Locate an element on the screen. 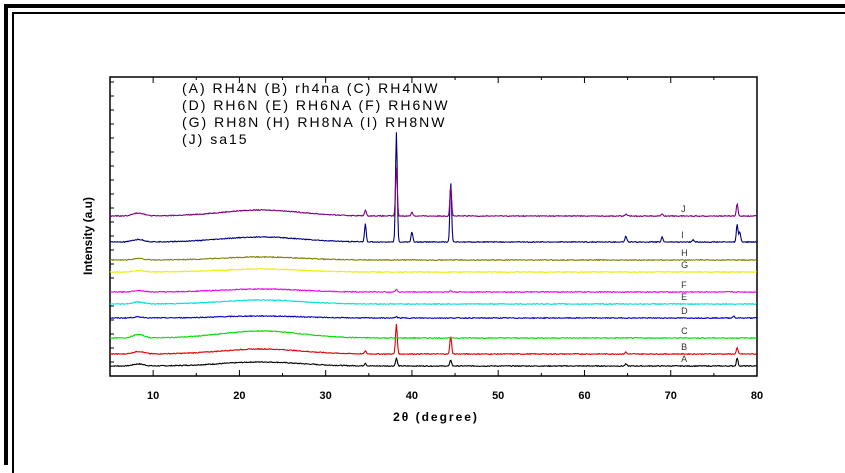 Image resolution: width=845 pixels, height=473 pixels. series-line-a is located at coordinates (433, 362).